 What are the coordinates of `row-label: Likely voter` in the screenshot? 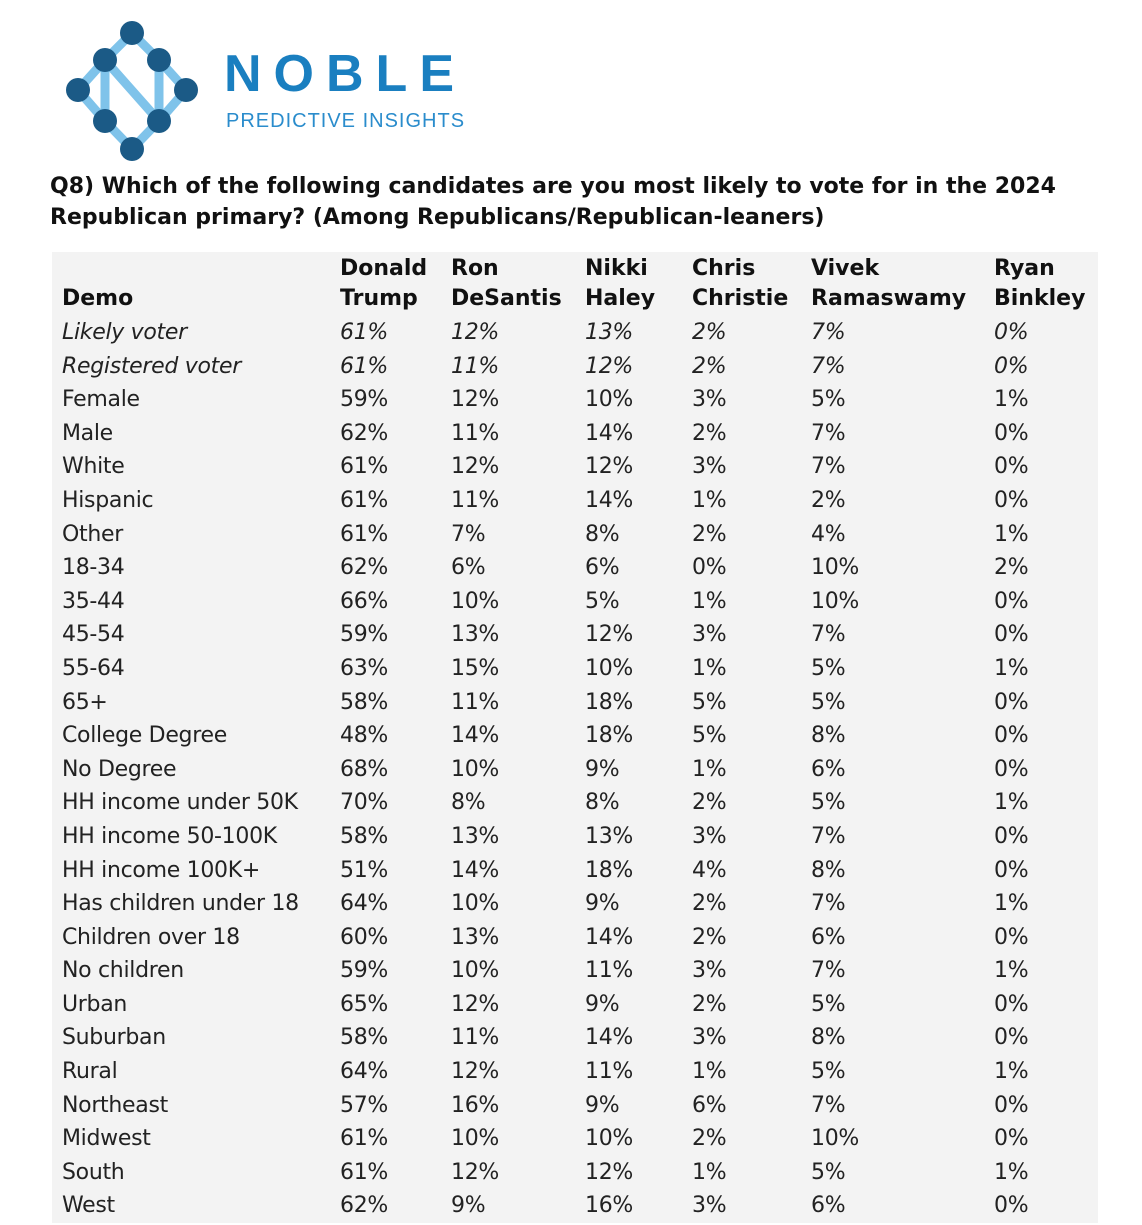 It's located at (124, 332).